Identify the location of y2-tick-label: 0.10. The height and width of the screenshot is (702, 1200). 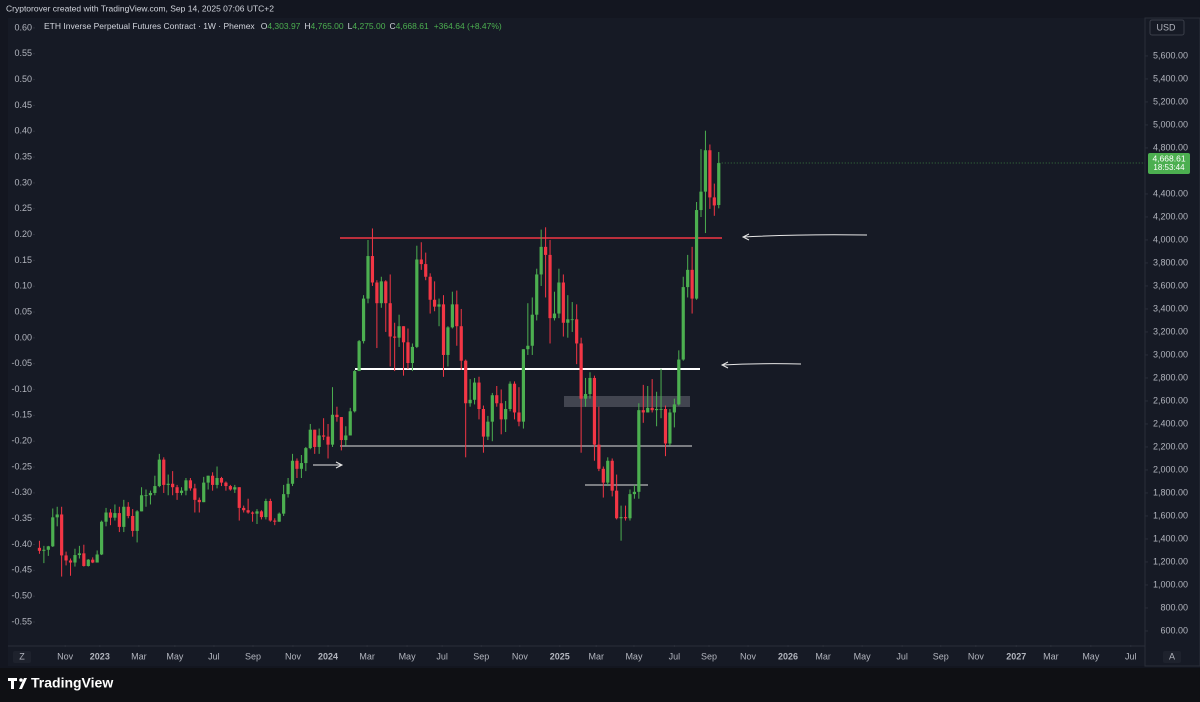
(23, 286).